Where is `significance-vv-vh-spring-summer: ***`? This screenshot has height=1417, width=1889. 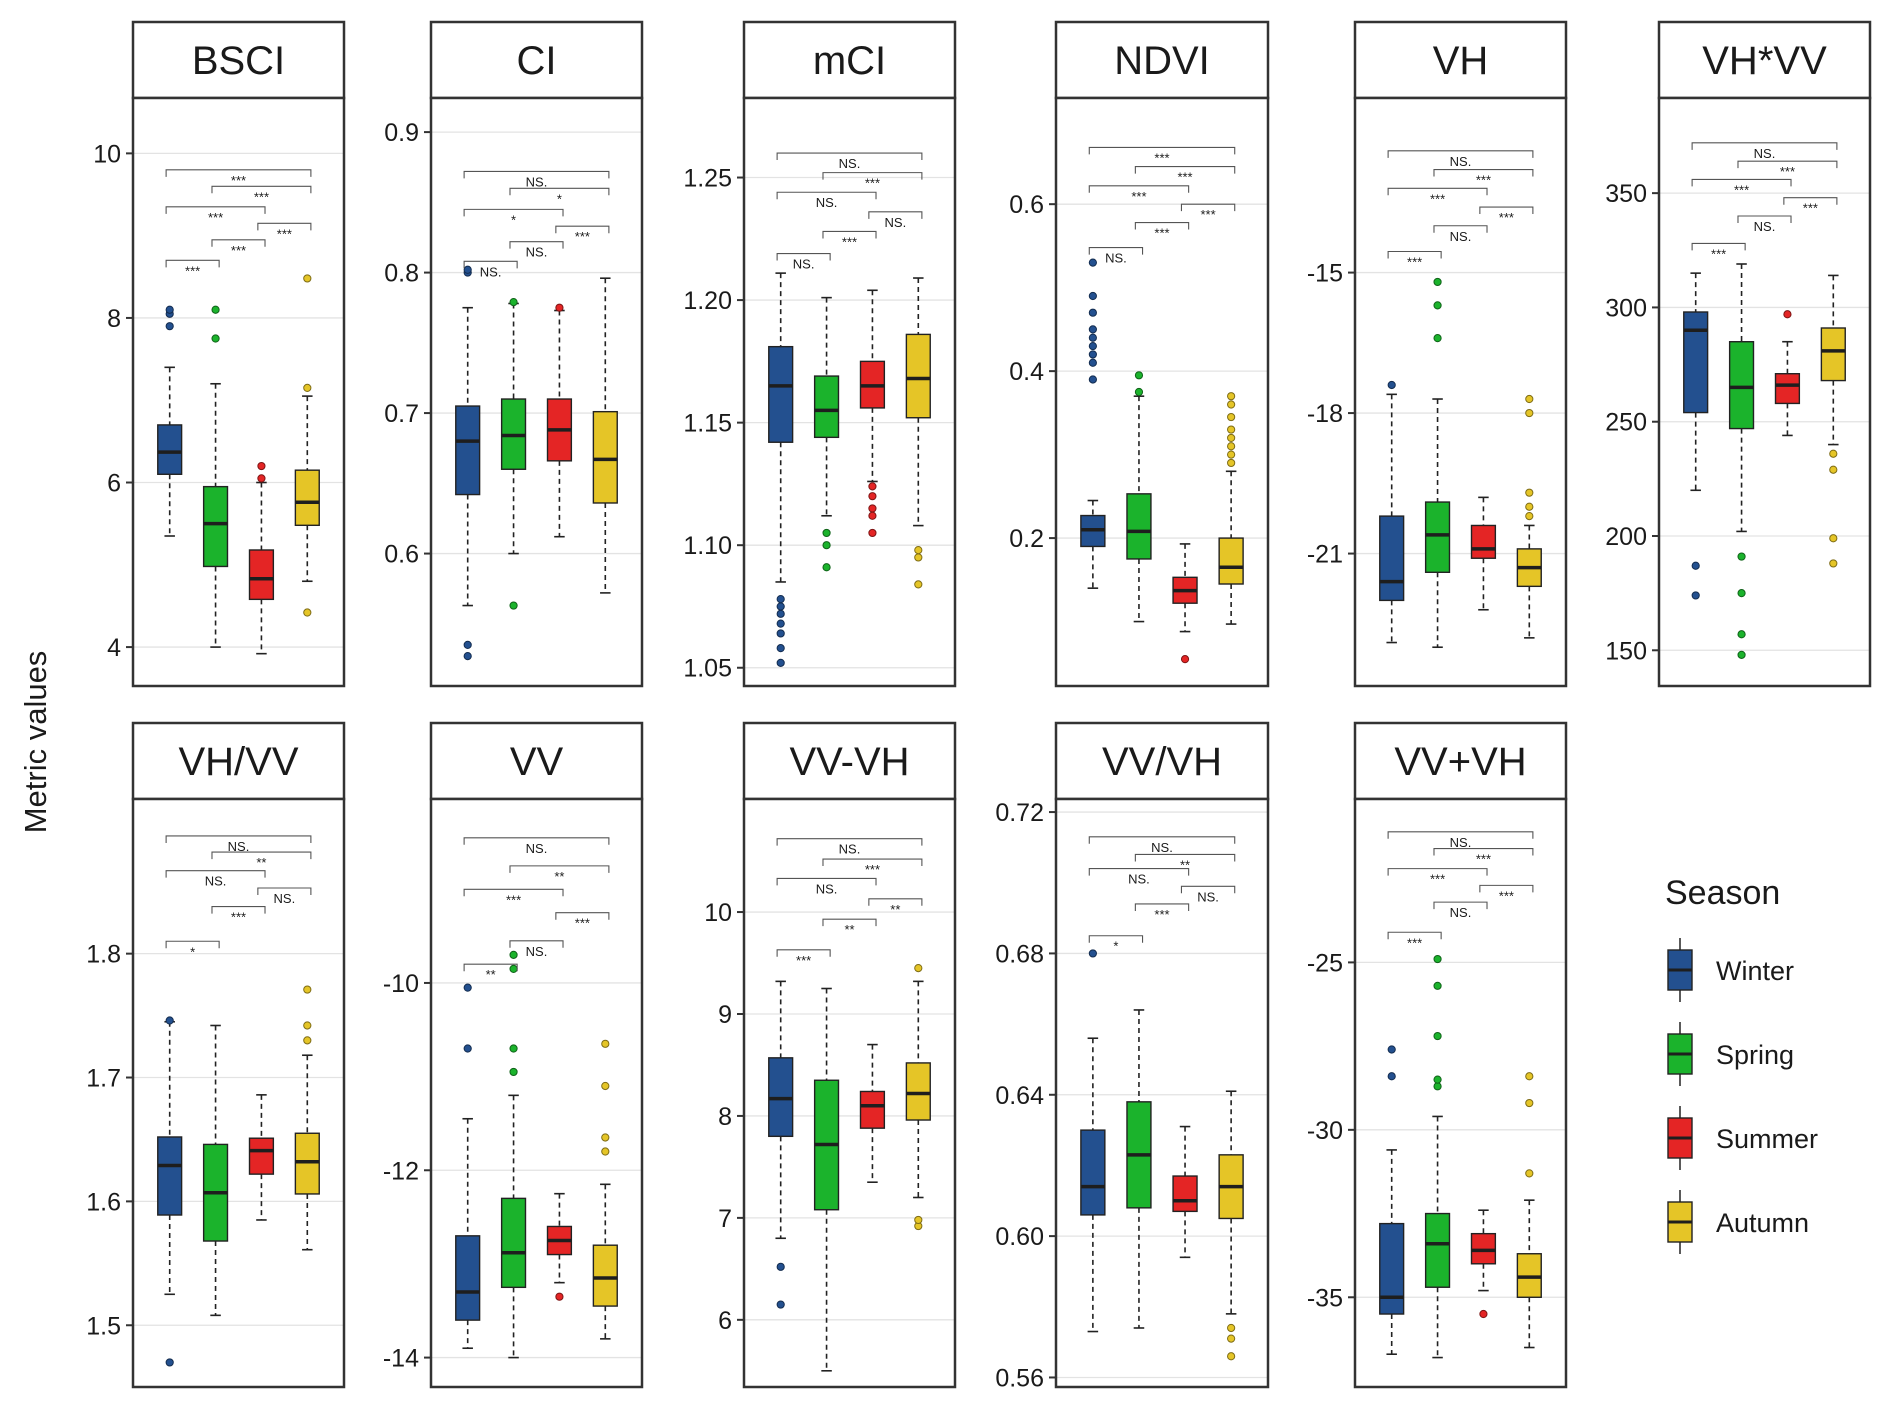 significance-vv-vh-spring-summer: *** is located at coordinates (1162, 912).